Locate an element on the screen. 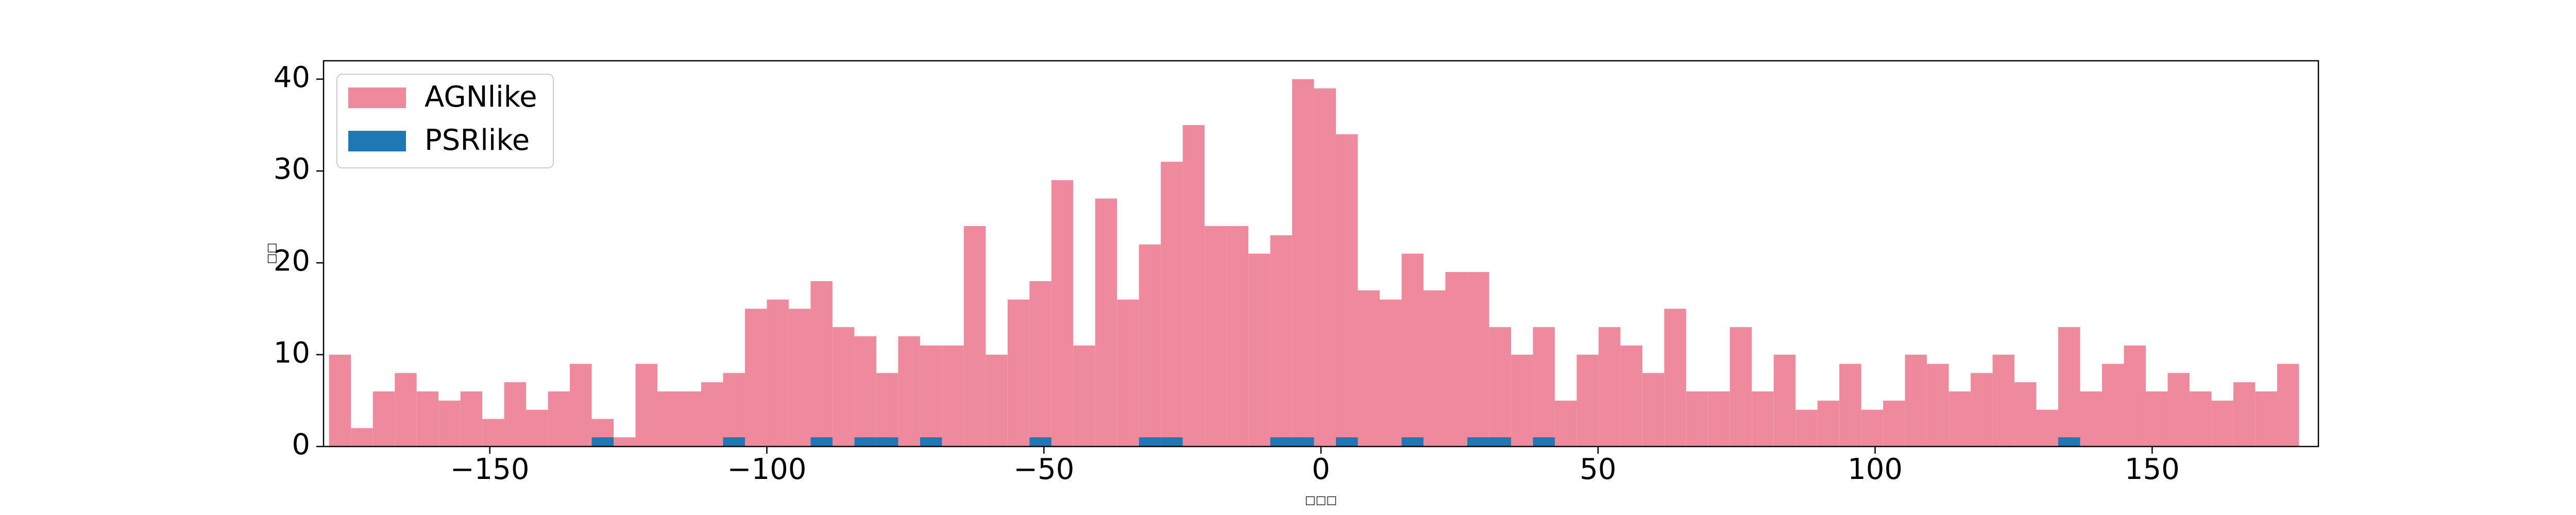 Image resolution: width=2576 pixels, height=515 pixels. x-tick-label: −150 is located at coordinates (490, 469).